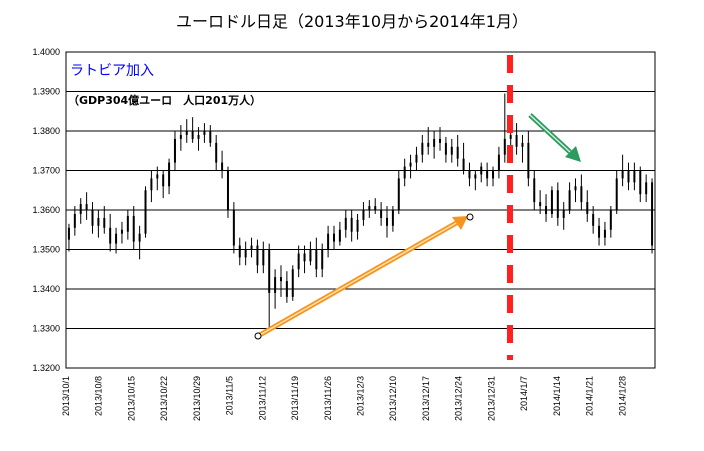  Describe the element at coordinates (66, 396) in the screenshot. I see `x-tick-label: 2013/10/1` at that location.